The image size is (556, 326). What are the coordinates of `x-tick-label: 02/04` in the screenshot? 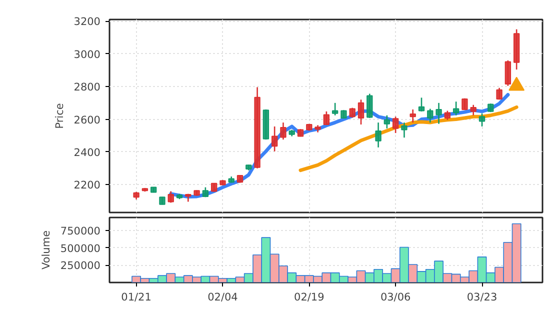 It's located at (223, 298).